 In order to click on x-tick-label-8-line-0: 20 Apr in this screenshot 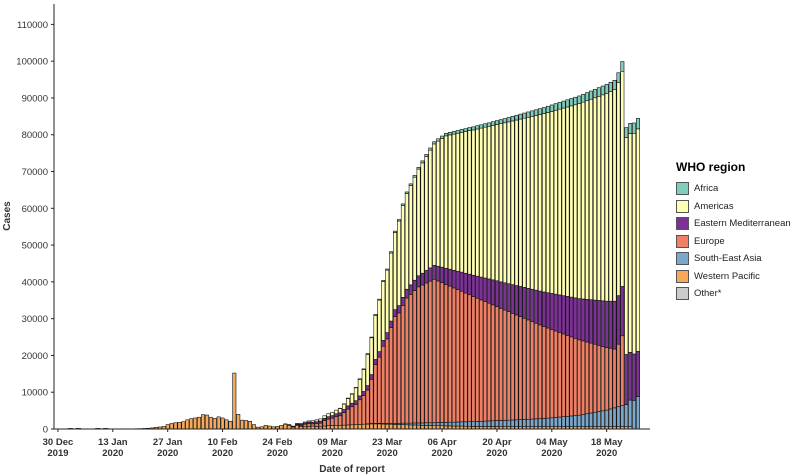, I will do `click(497, 442)`.